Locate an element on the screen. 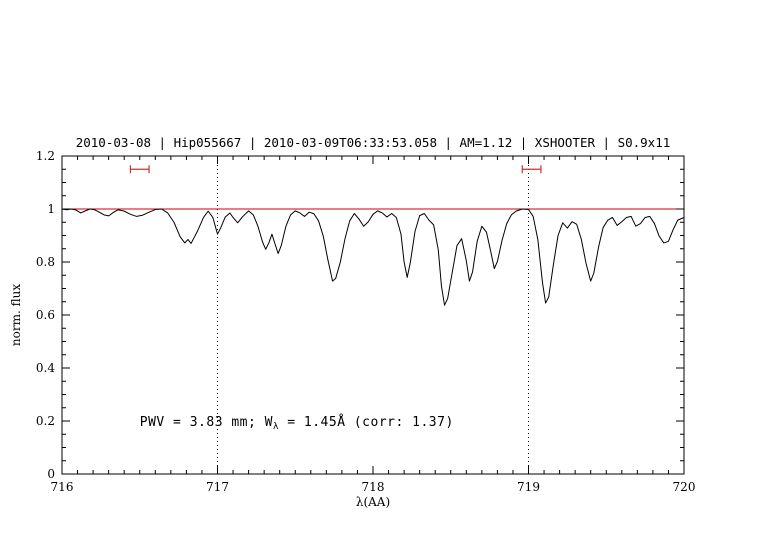  y-tick-label: 0.2 is located at coordinates (45, 421).